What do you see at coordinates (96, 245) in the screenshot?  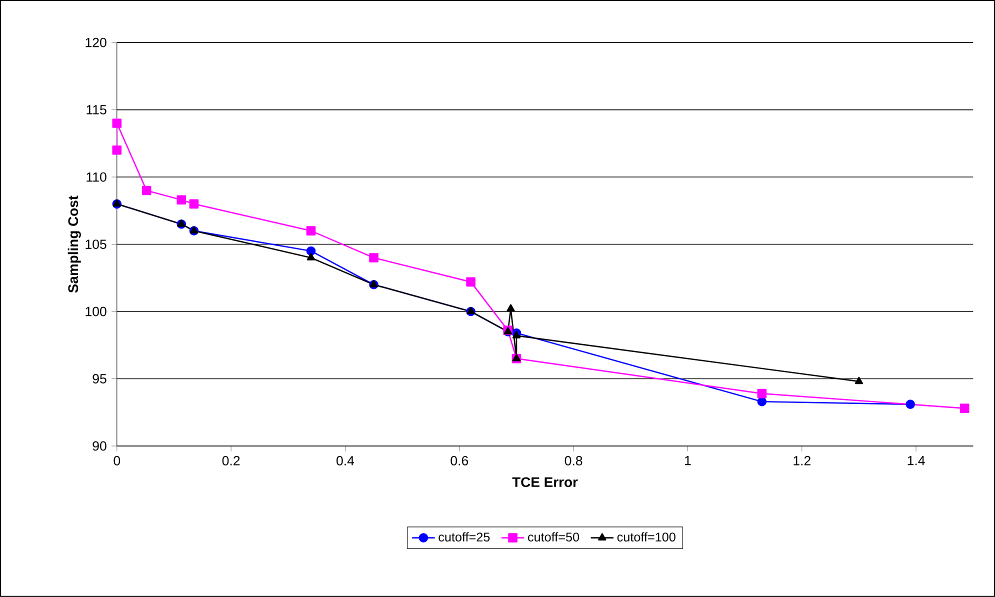 I see `y-tick-label: 105` at bounding box center [96, 245].